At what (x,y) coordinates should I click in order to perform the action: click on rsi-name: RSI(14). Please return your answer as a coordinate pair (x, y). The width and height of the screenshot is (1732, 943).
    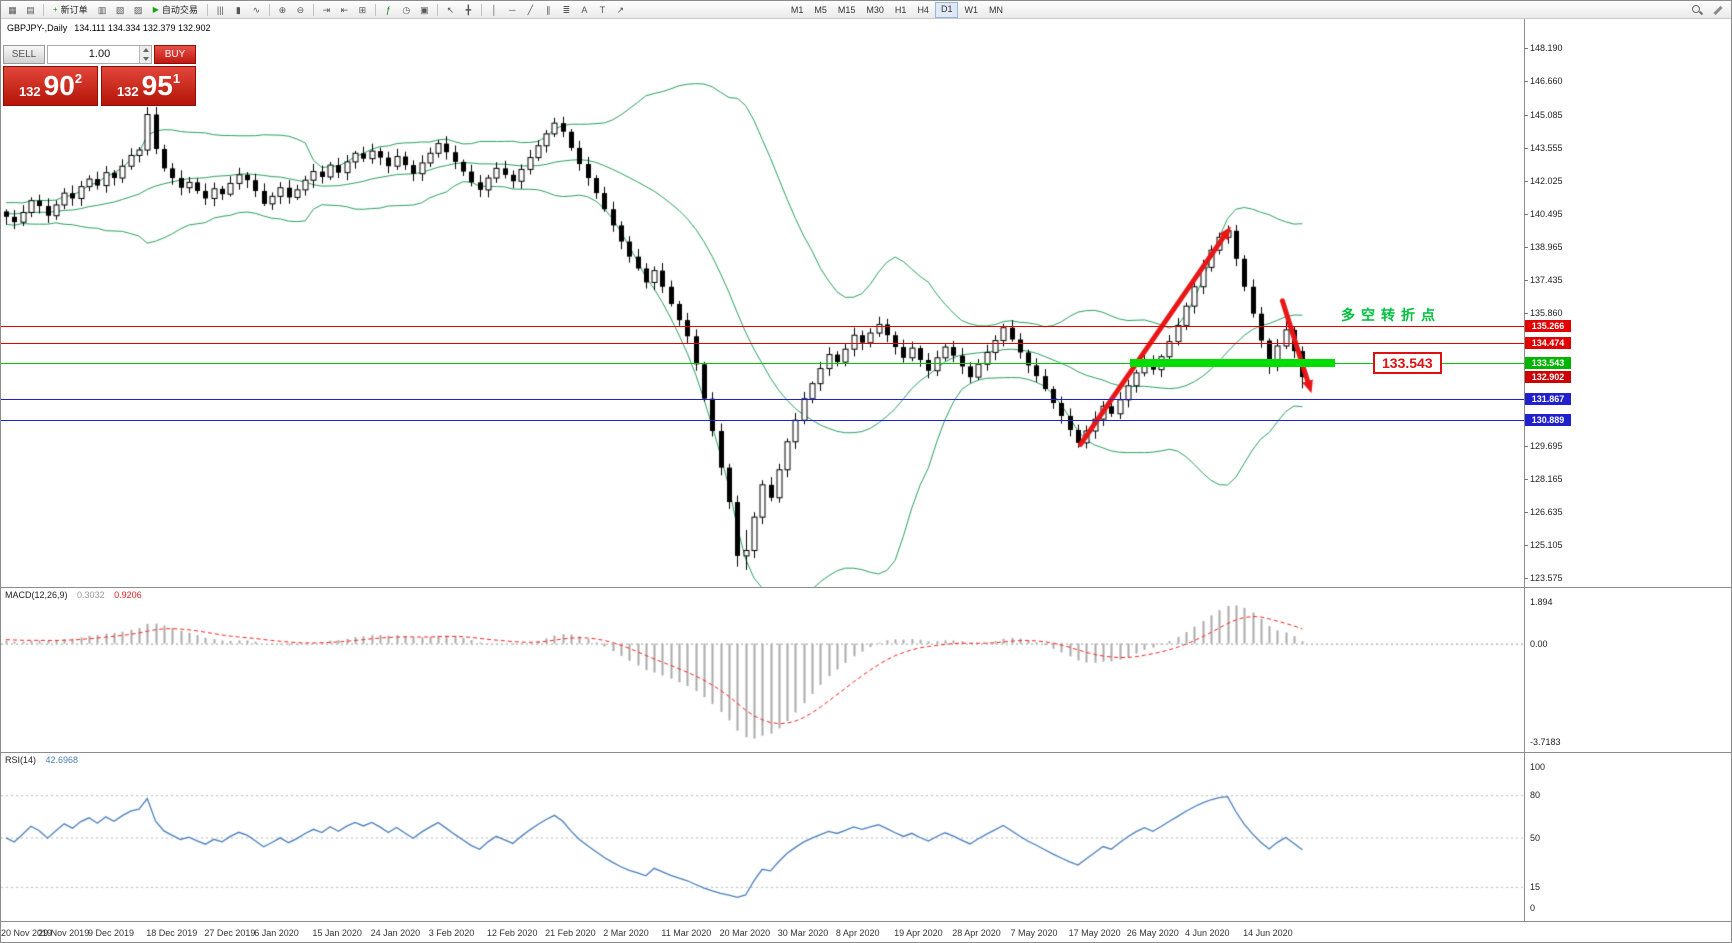
    Looking at the image, I should click on (21, 760).